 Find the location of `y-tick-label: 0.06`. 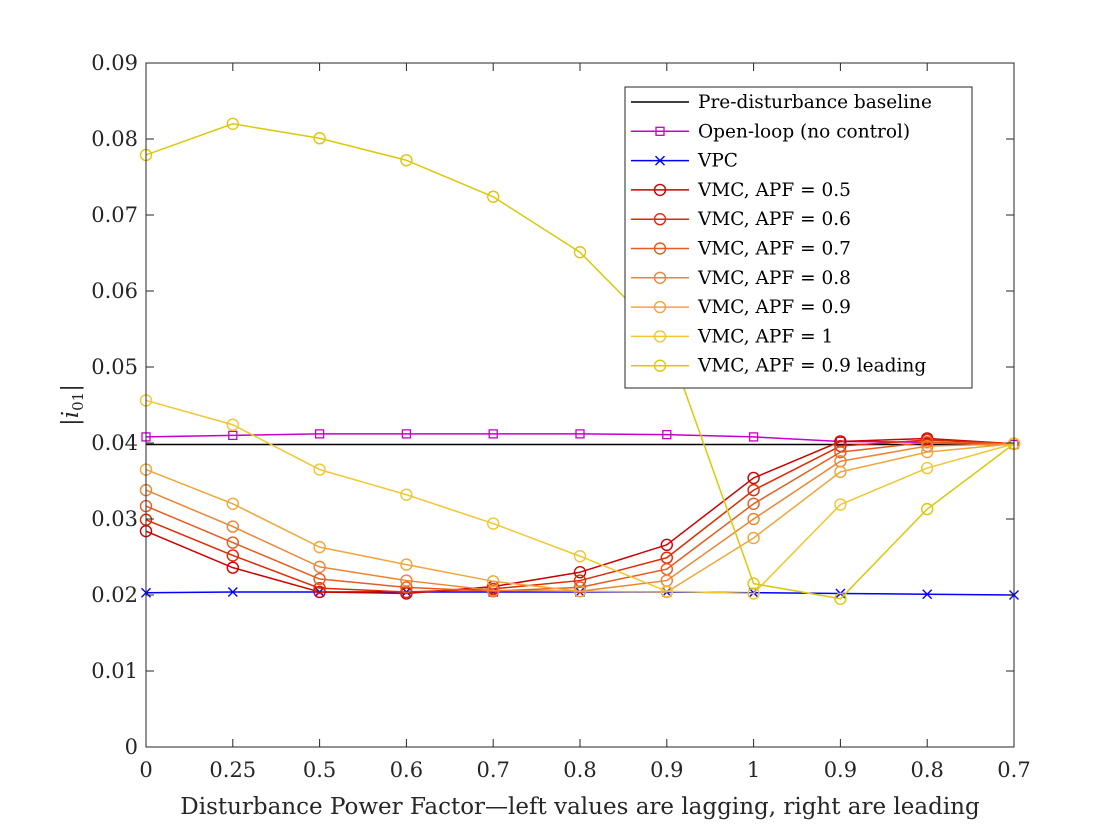

y-tick-label: 0.06 is located at coordinates (114, 291).